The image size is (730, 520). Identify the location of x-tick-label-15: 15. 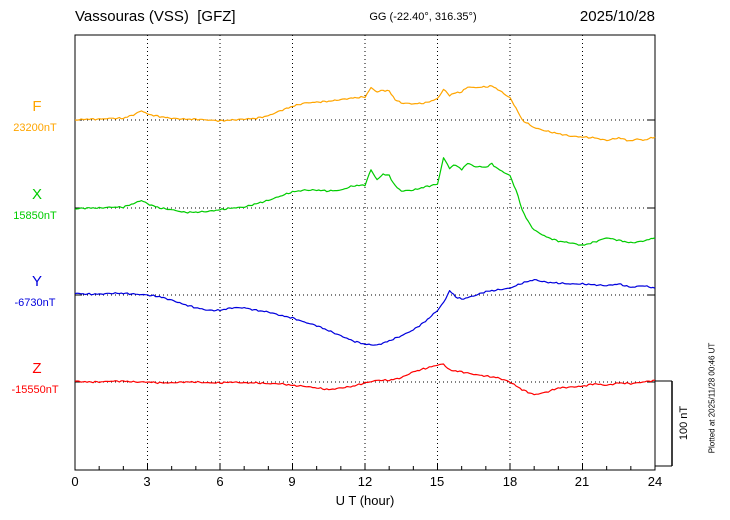
(437, 481).